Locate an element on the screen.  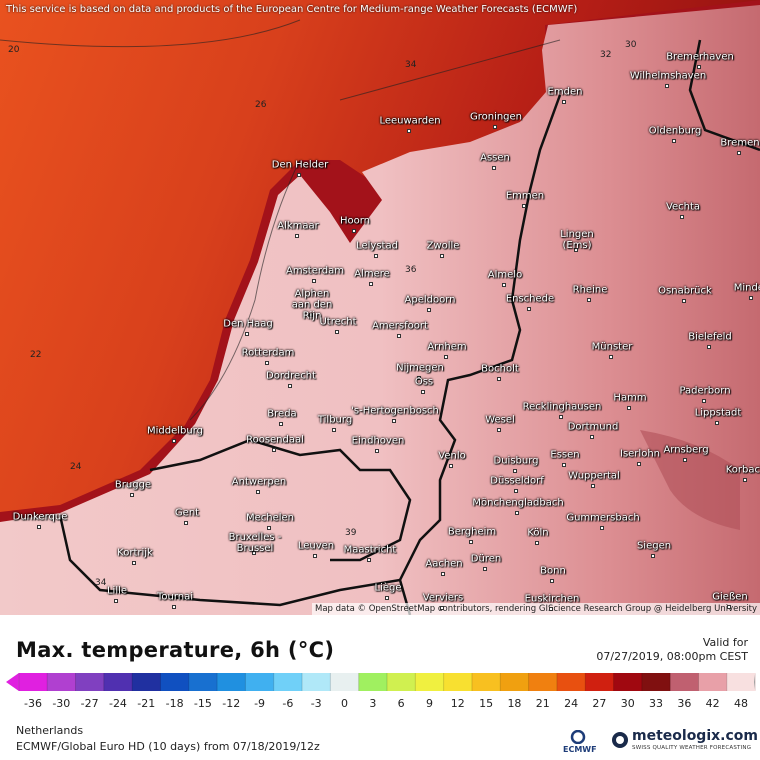
city-label: Leuven is located at coordinates (316, 546).